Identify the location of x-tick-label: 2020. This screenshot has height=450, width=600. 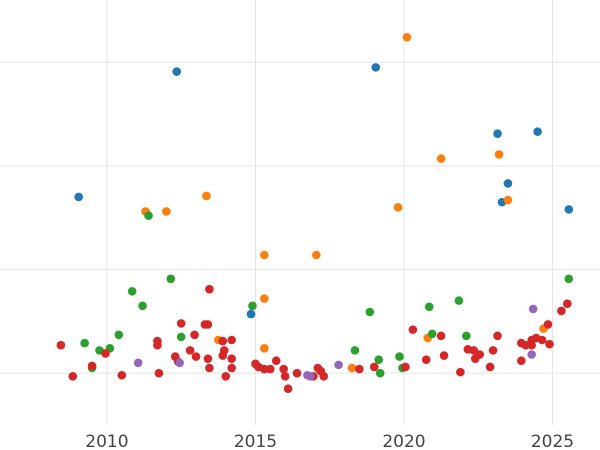
(403, 441).